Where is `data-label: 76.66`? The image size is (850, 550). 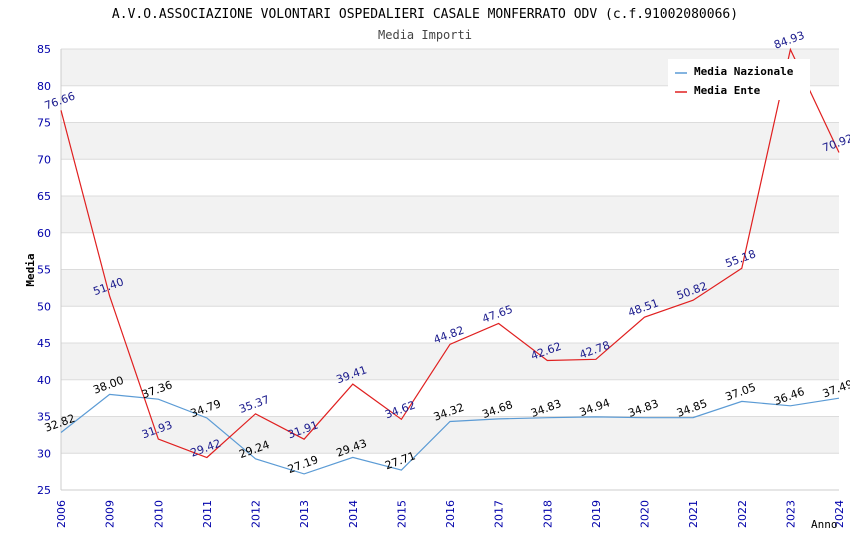
data-label: 76.66 is located at coordinates (60, 101).